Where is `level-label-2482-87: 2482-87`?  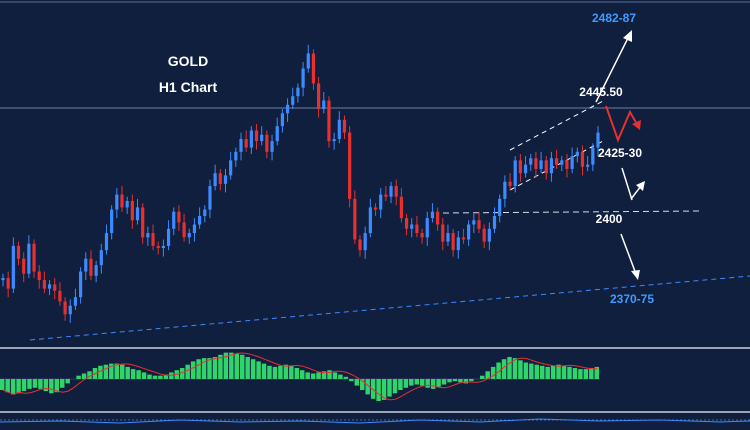 level-label-2482-87: 2482-87 is located at coordinates (614, 18).